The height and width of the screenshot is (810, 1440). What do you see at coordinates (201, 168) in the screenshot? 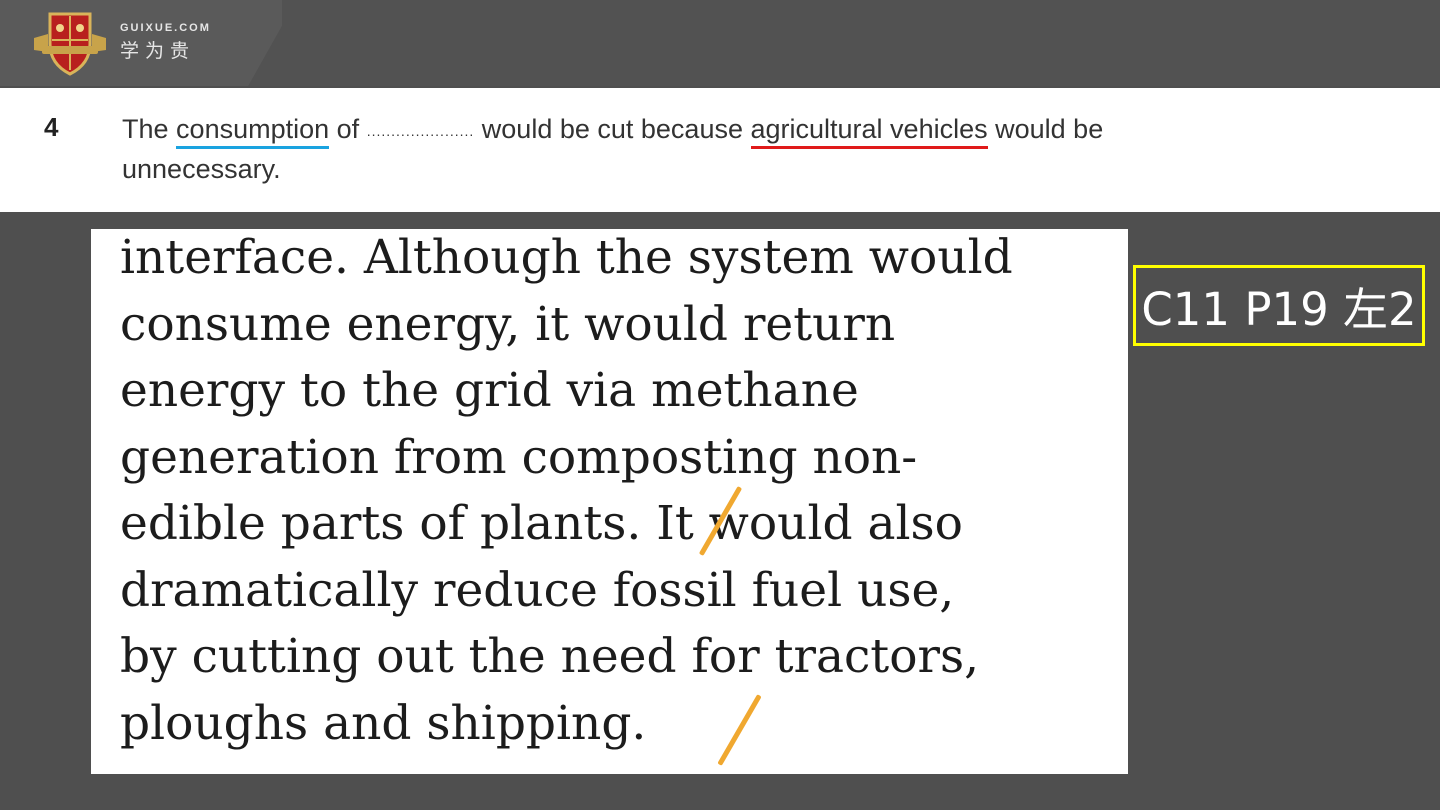
I see `question-text-part: unnecessary.` at bounding box center [201, 168].